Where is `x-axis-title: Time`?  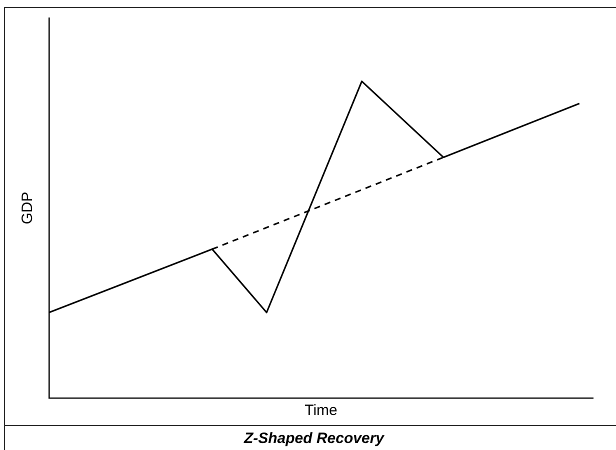
x-axis-title: Time is located at coordinates (321, 411).